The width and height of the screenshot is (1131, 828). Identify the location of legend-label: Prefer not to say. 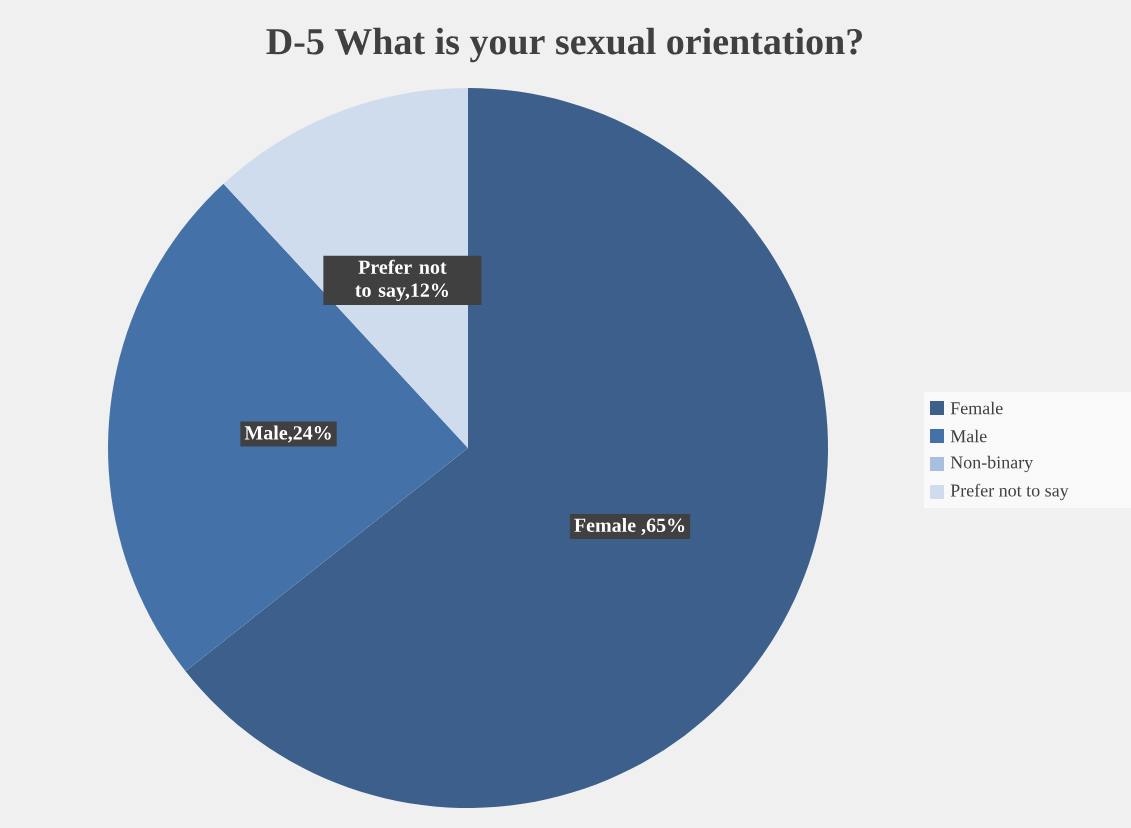
(1009, 492).